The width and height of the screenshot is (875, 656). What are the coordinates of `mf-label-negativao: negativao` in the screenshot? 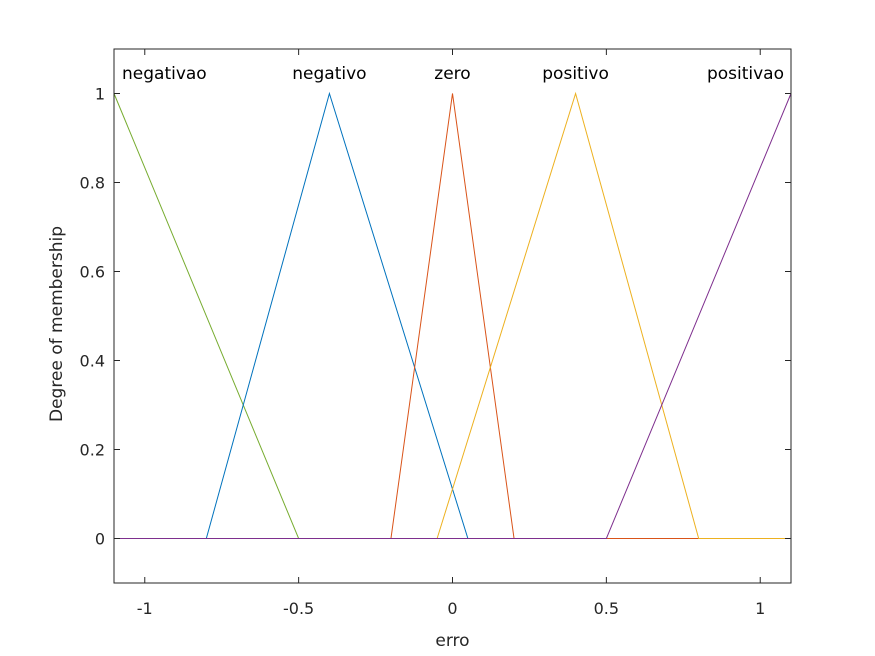 It's located at (164, 74).